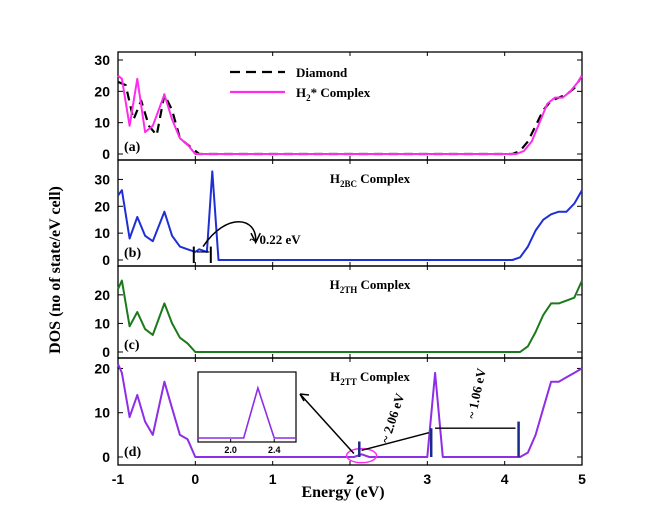  I want to click on x-tick-label: 1, so click(273, 479).